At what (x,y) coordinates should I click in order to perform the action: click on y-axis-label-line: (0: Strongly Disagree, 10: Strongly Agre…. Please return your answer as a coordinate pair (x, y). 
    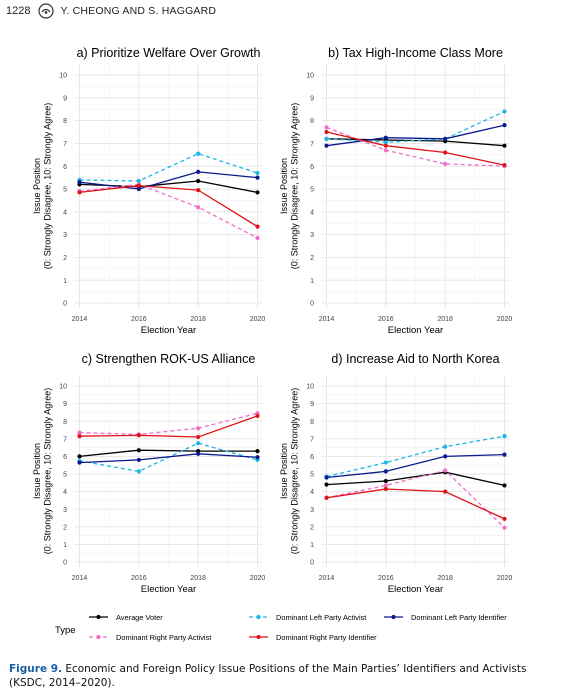
    Looking at the image, I should click on (295, 471).